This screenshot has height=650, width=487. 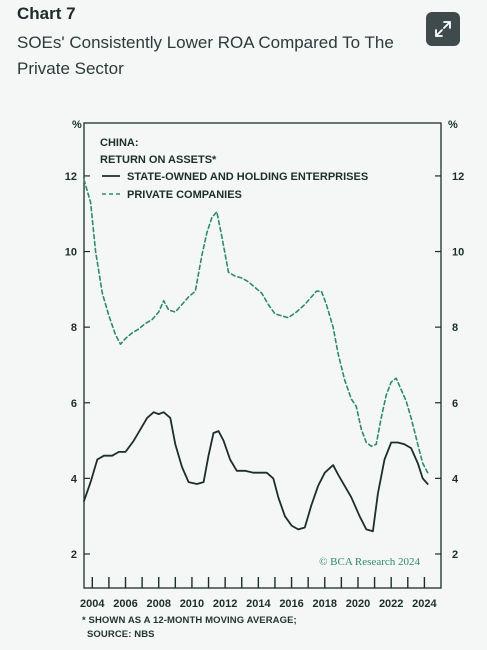 I want to click on x-tick-label: 2016, so click(x=291, y=604).